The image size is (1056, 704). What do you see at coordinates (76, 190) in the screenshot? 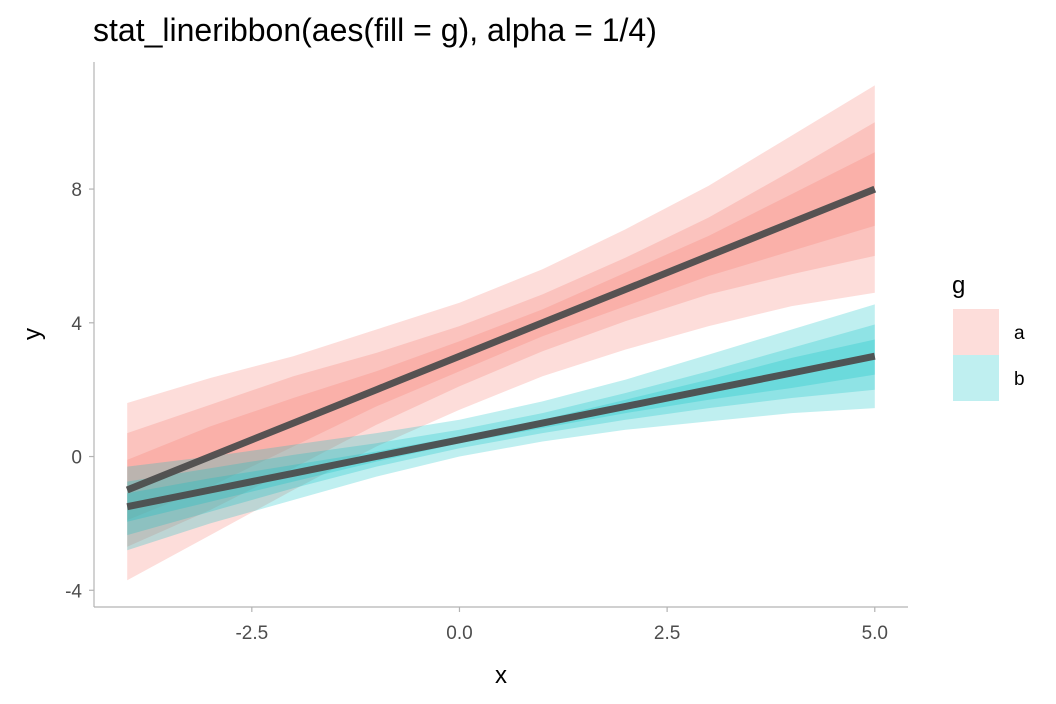
I see `y-tick-label: 8` at bounding box center [76, 190].